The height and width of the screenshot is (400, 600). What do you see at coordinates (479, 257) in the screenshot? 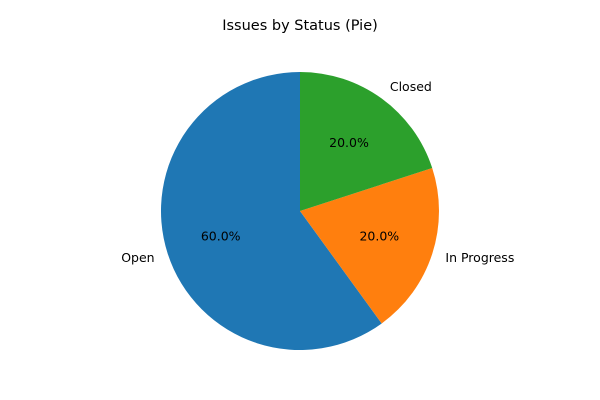
I see `slice-label-in-progress: In Progress` at bounding box center [479, 257].